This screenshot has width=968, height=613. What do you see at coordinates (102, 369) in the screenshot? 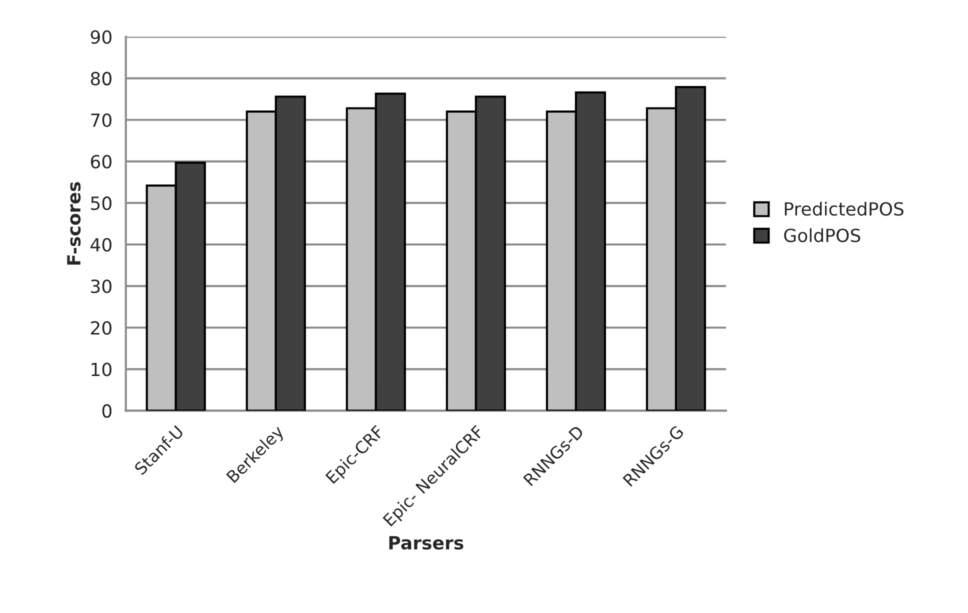
I see `y-tick-label: 10` at bounding box center [102, 369].